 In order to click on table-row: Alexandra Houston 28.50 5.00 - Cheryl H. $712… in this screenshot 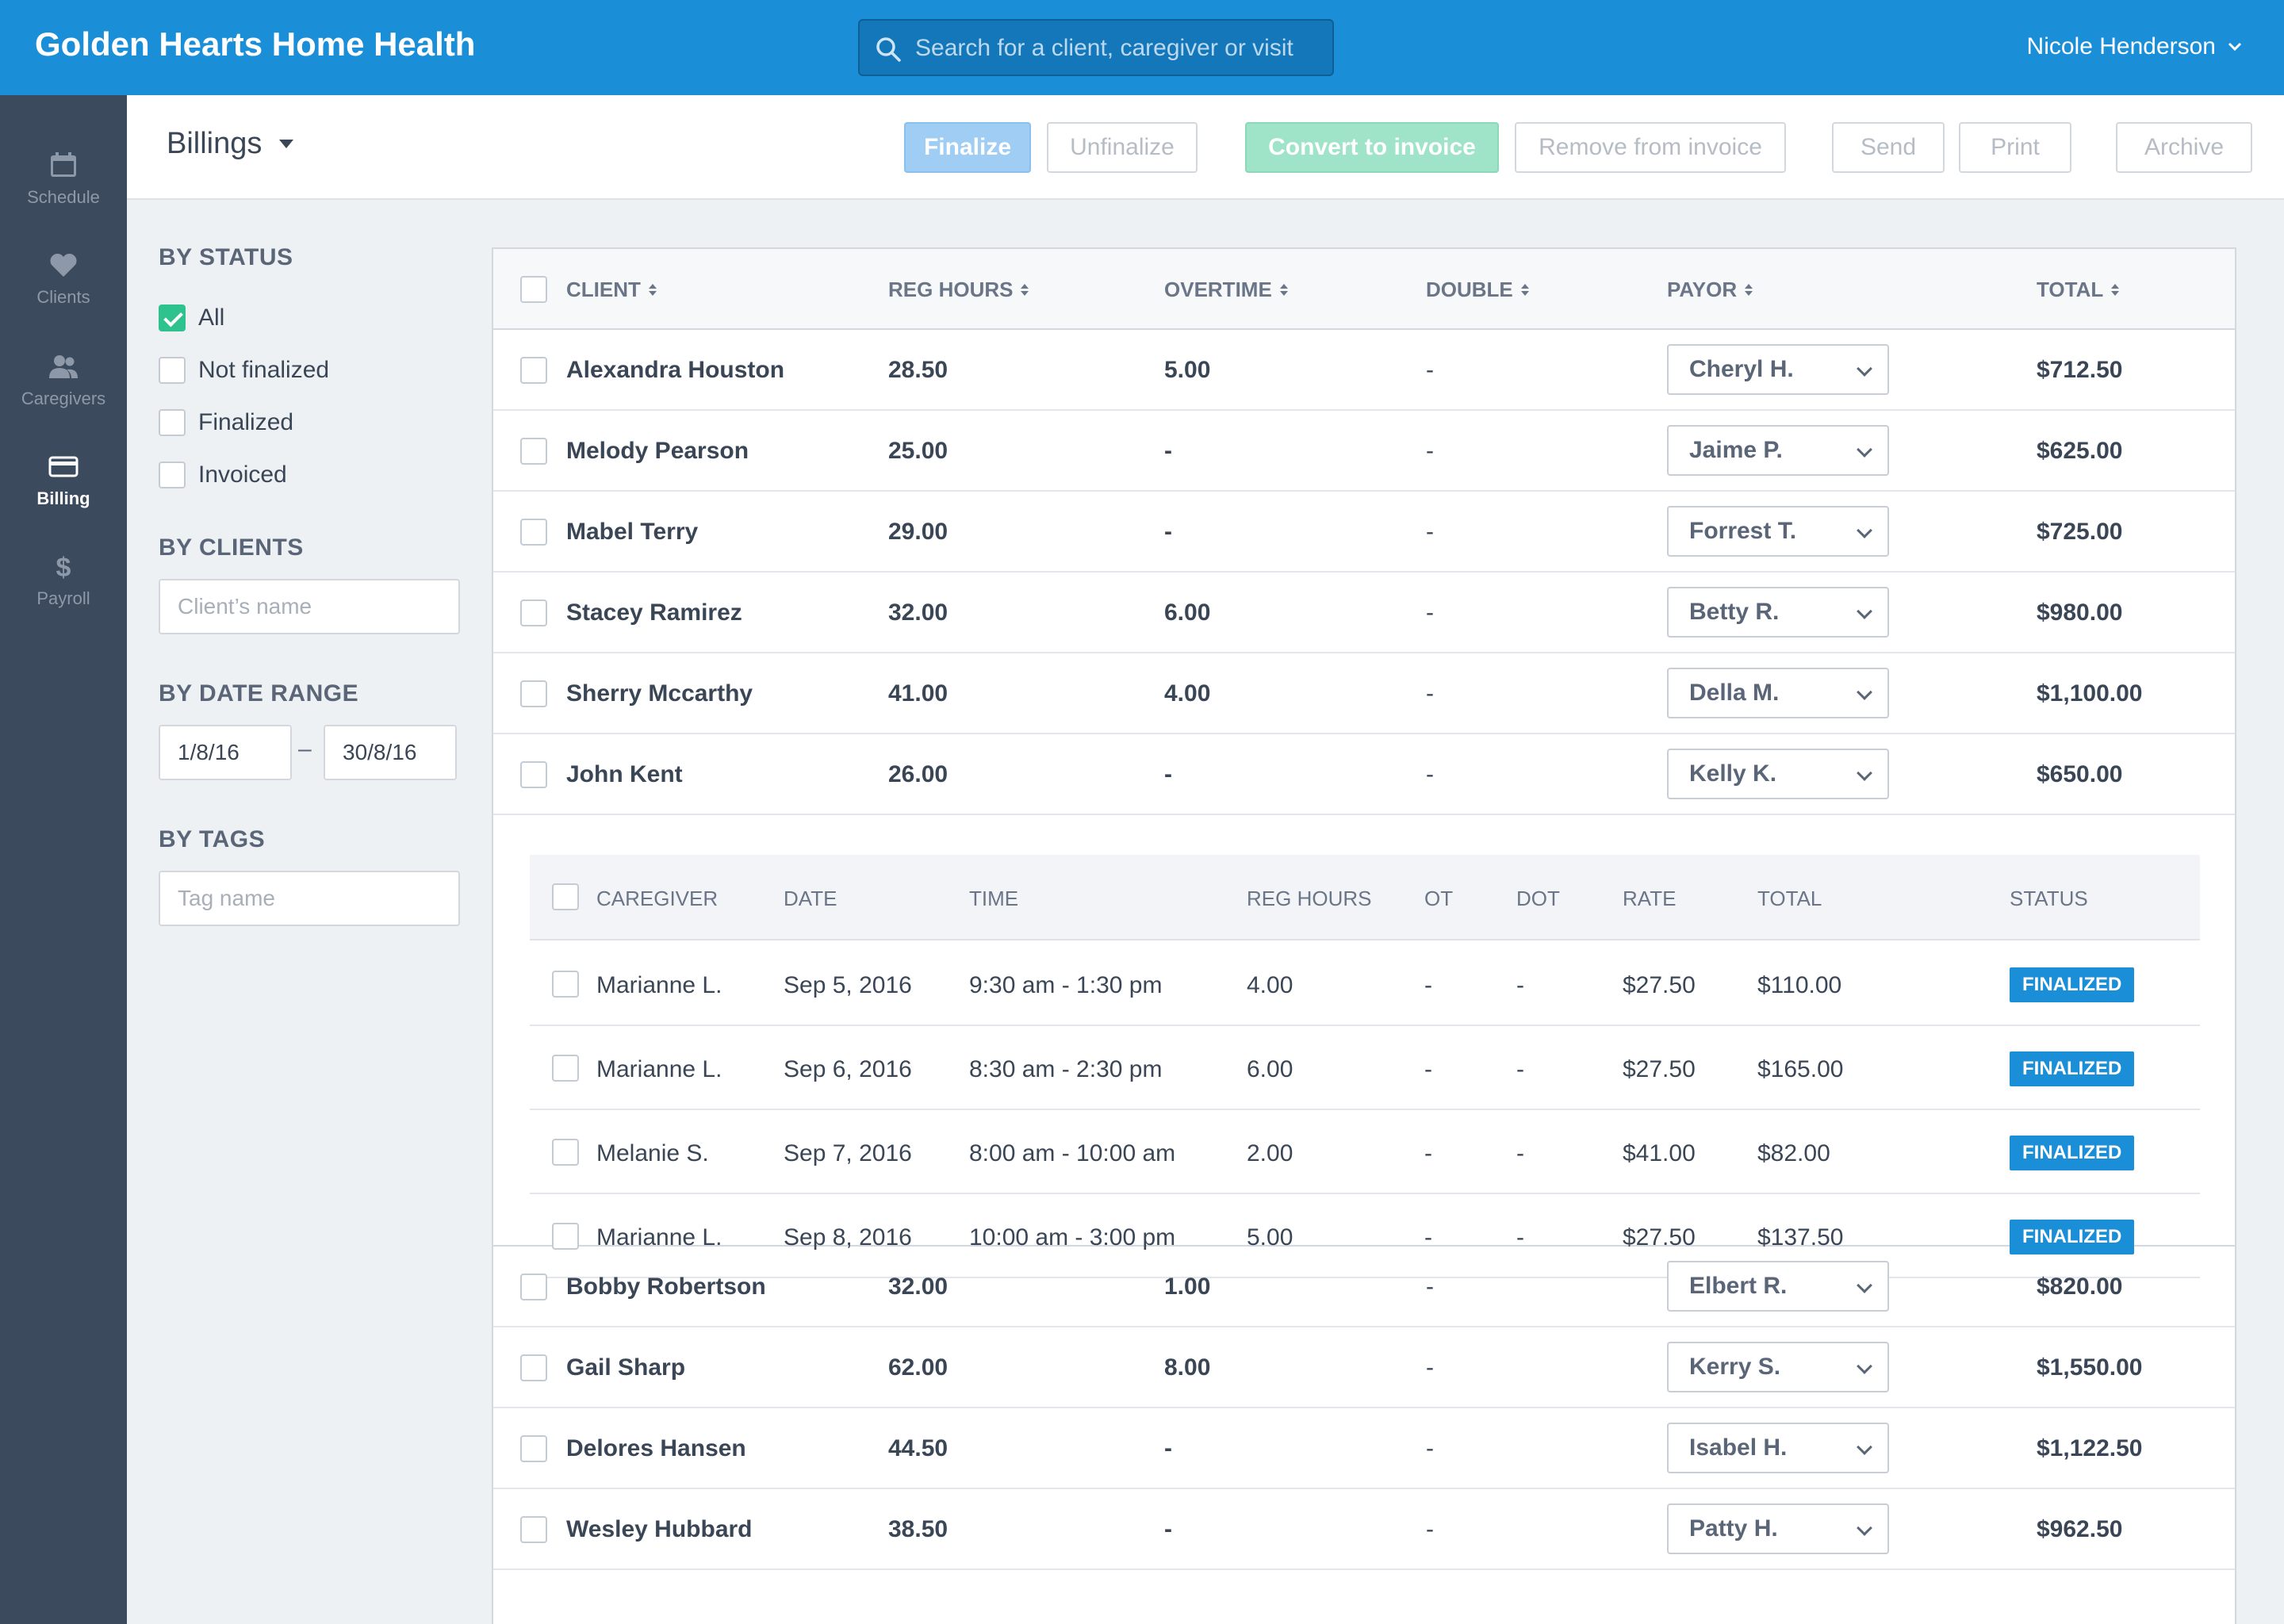, I will do `click(1364, 370)`.